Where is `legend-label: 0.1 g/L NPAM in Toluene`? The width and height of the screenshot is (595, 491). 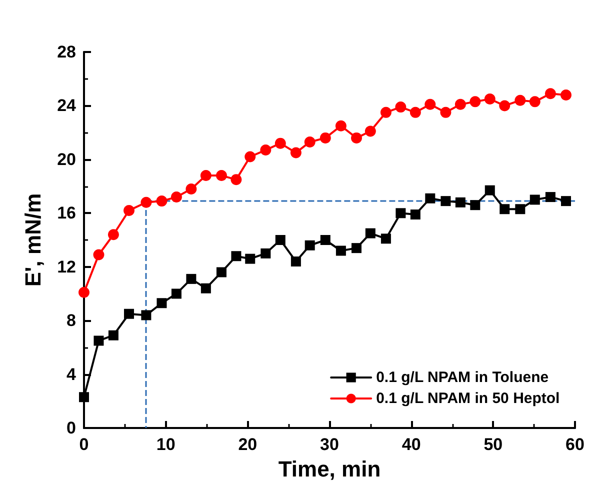 legend-label: 0.1 g/L NPAM in Toluene is located at coordinates (462, 377).